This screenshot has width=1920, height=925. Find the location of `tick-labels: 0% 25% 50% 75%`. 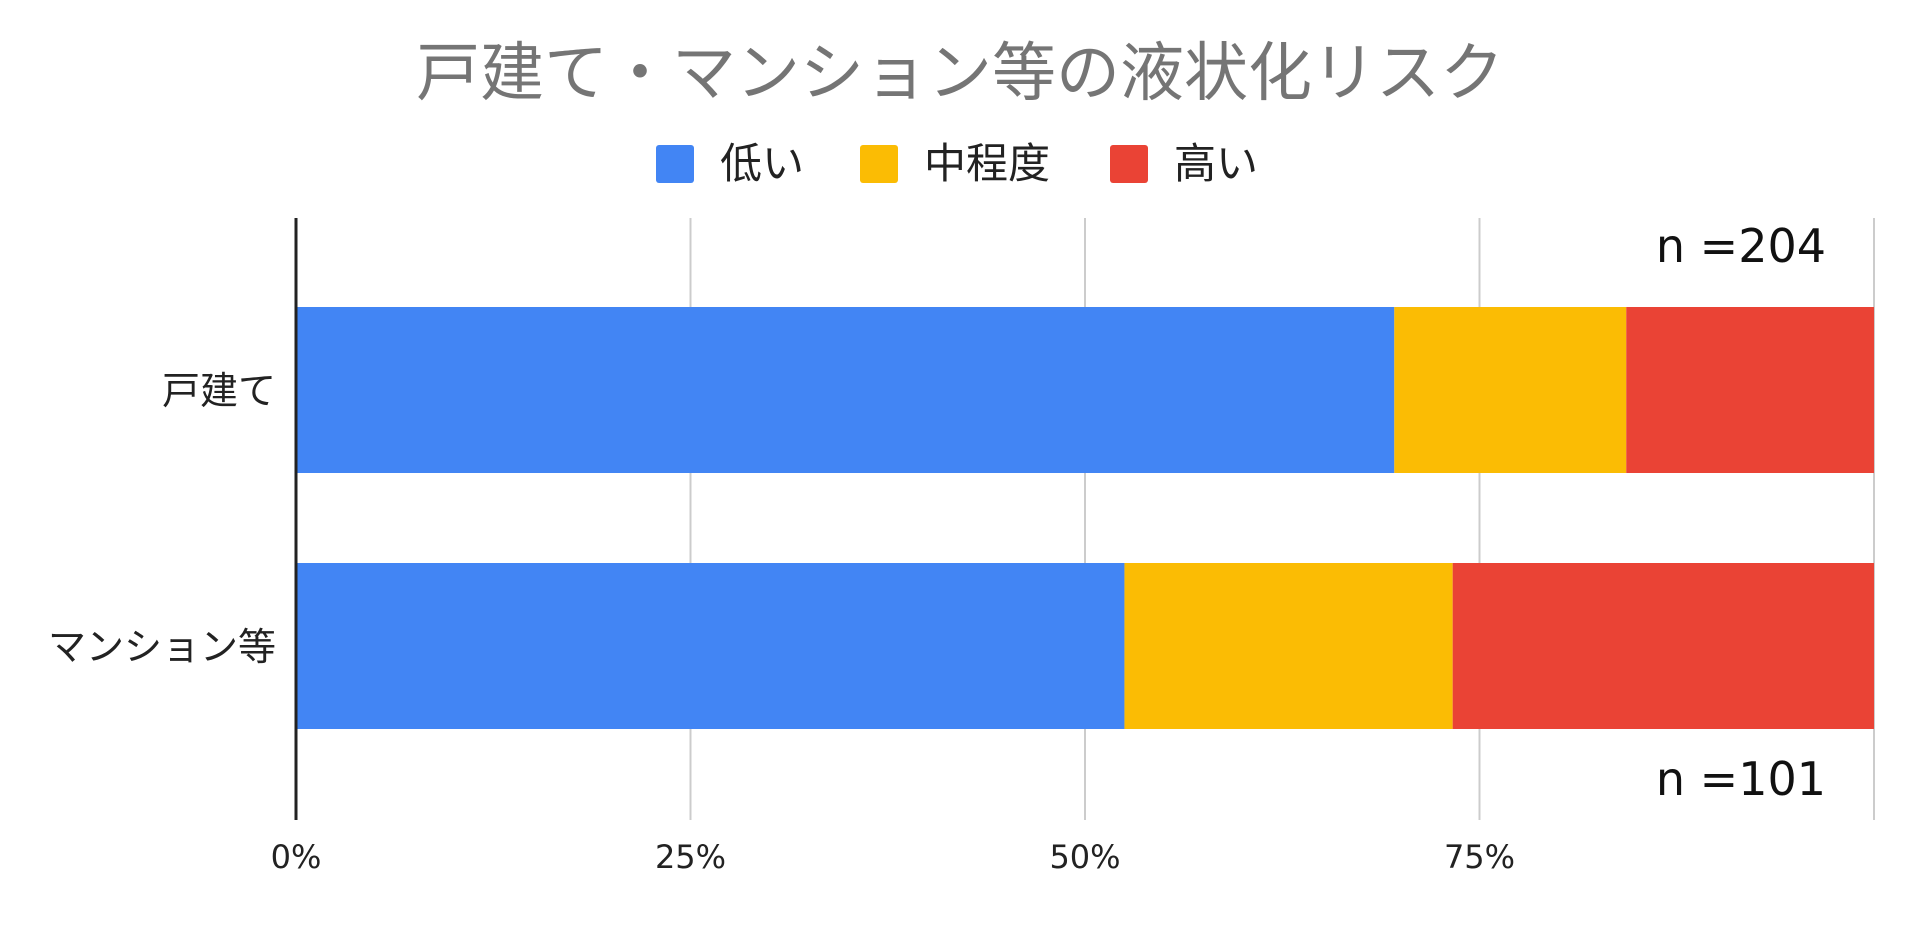

tick-labels: 0% 25% 50% 75% is located at coordinates (893, 857).